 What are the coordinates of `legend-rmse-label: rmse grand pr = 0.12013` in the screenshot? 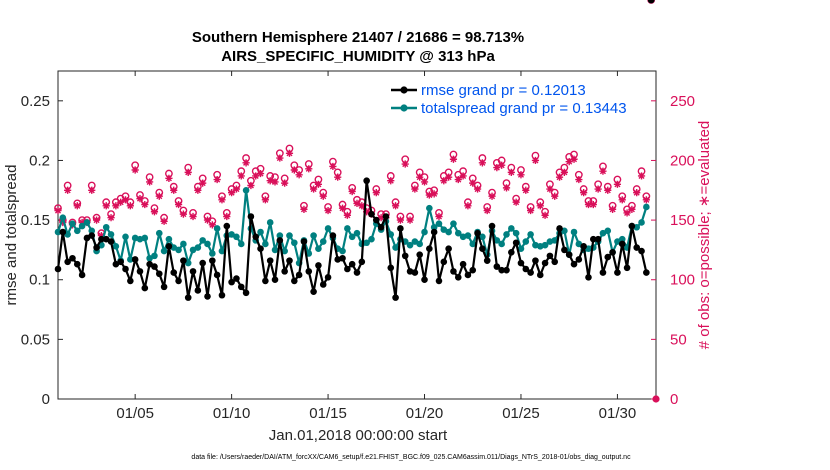 It's located at (503, 90).